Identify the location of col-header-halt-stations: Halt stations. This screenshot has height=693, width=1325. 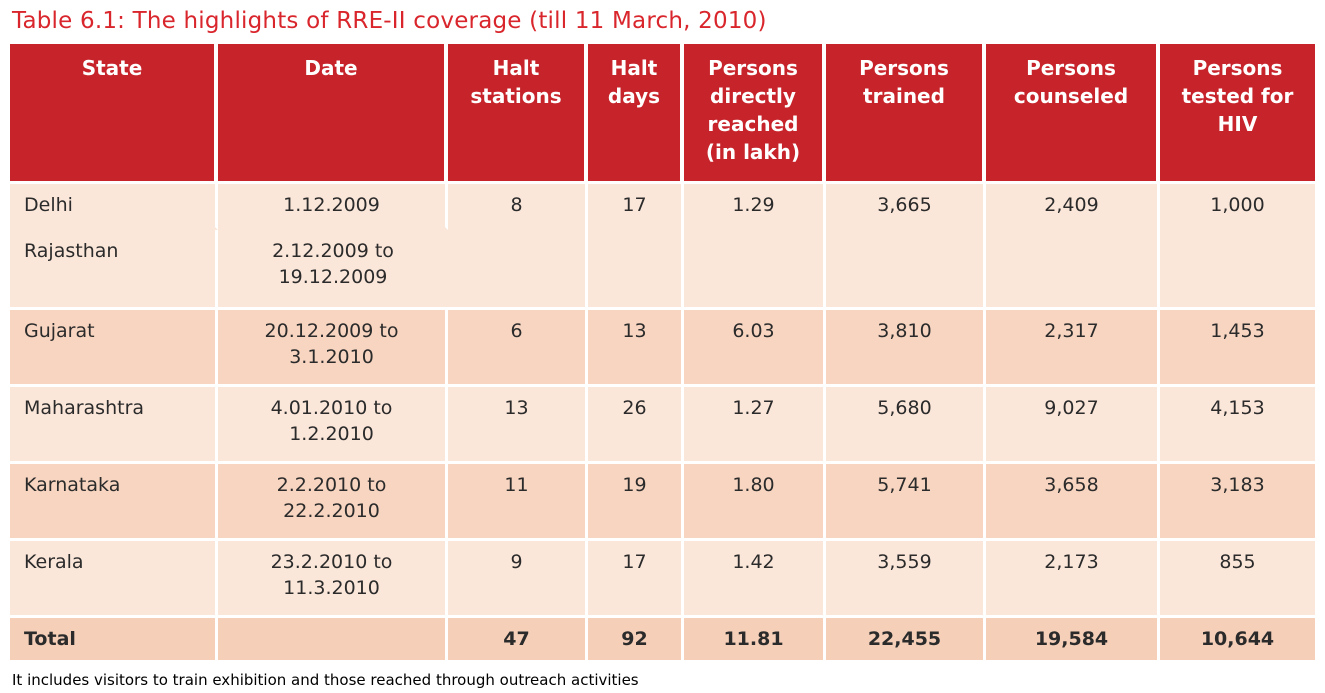
(518, 114).